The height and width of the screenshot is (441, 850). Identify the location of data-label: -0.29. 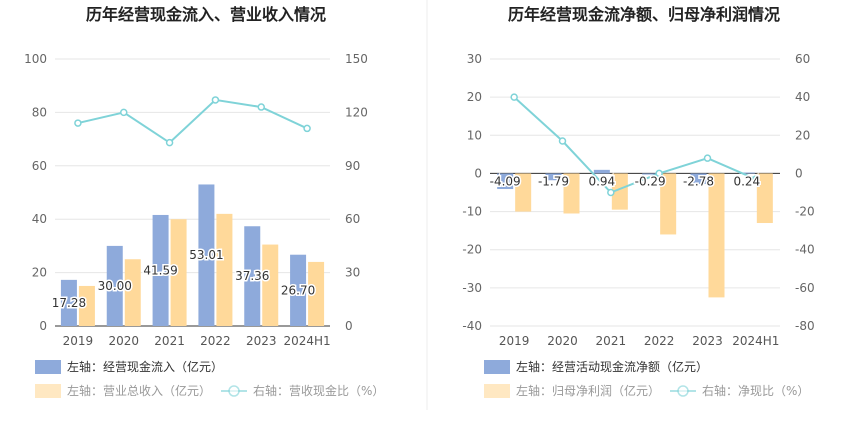
(650, 181).